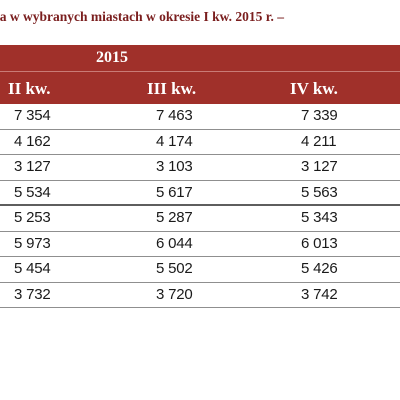 Image resolution: width=400 pixels, height=400 pixels. What do you see at coordinates (200, 270) in the screenshot?
I see `table-row: 5 454 5 502 5 426` at bounding box center [200, 270].